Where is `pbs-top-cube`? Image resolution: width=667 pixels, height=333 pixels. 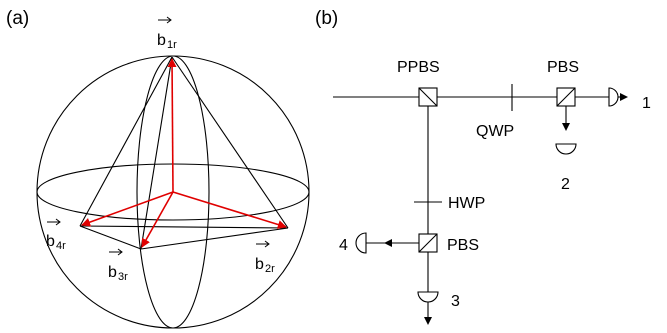
pbs-top-cube is located at coordinates (566, 97).